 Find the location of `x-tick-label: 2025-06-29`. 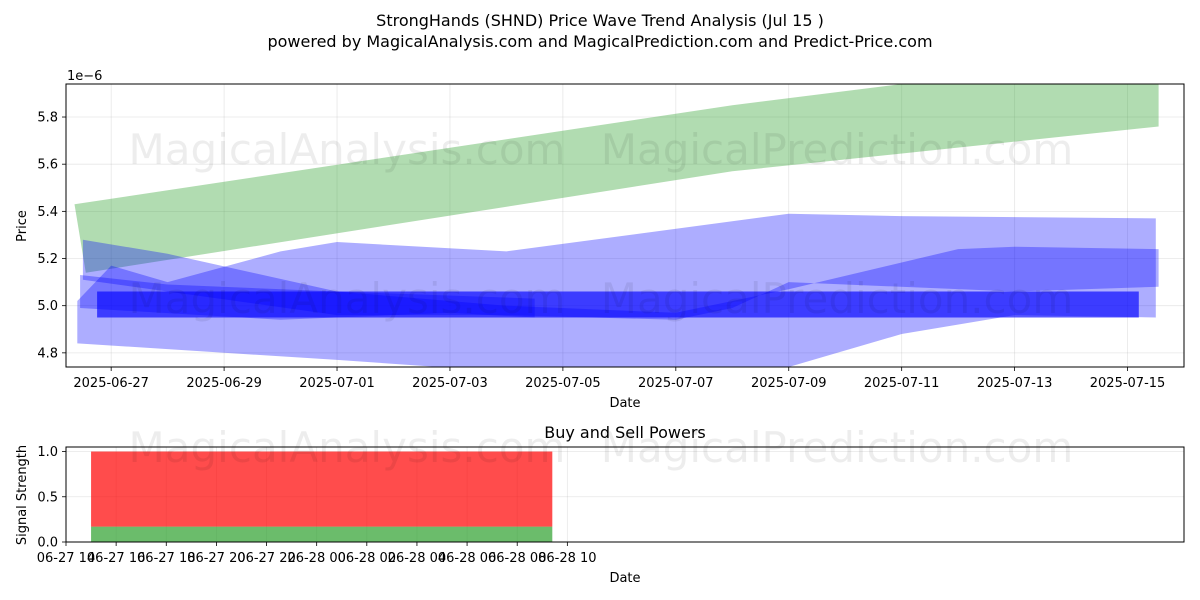

x-tick-label: 2025-06-29 is located at coordinates (224, 383).